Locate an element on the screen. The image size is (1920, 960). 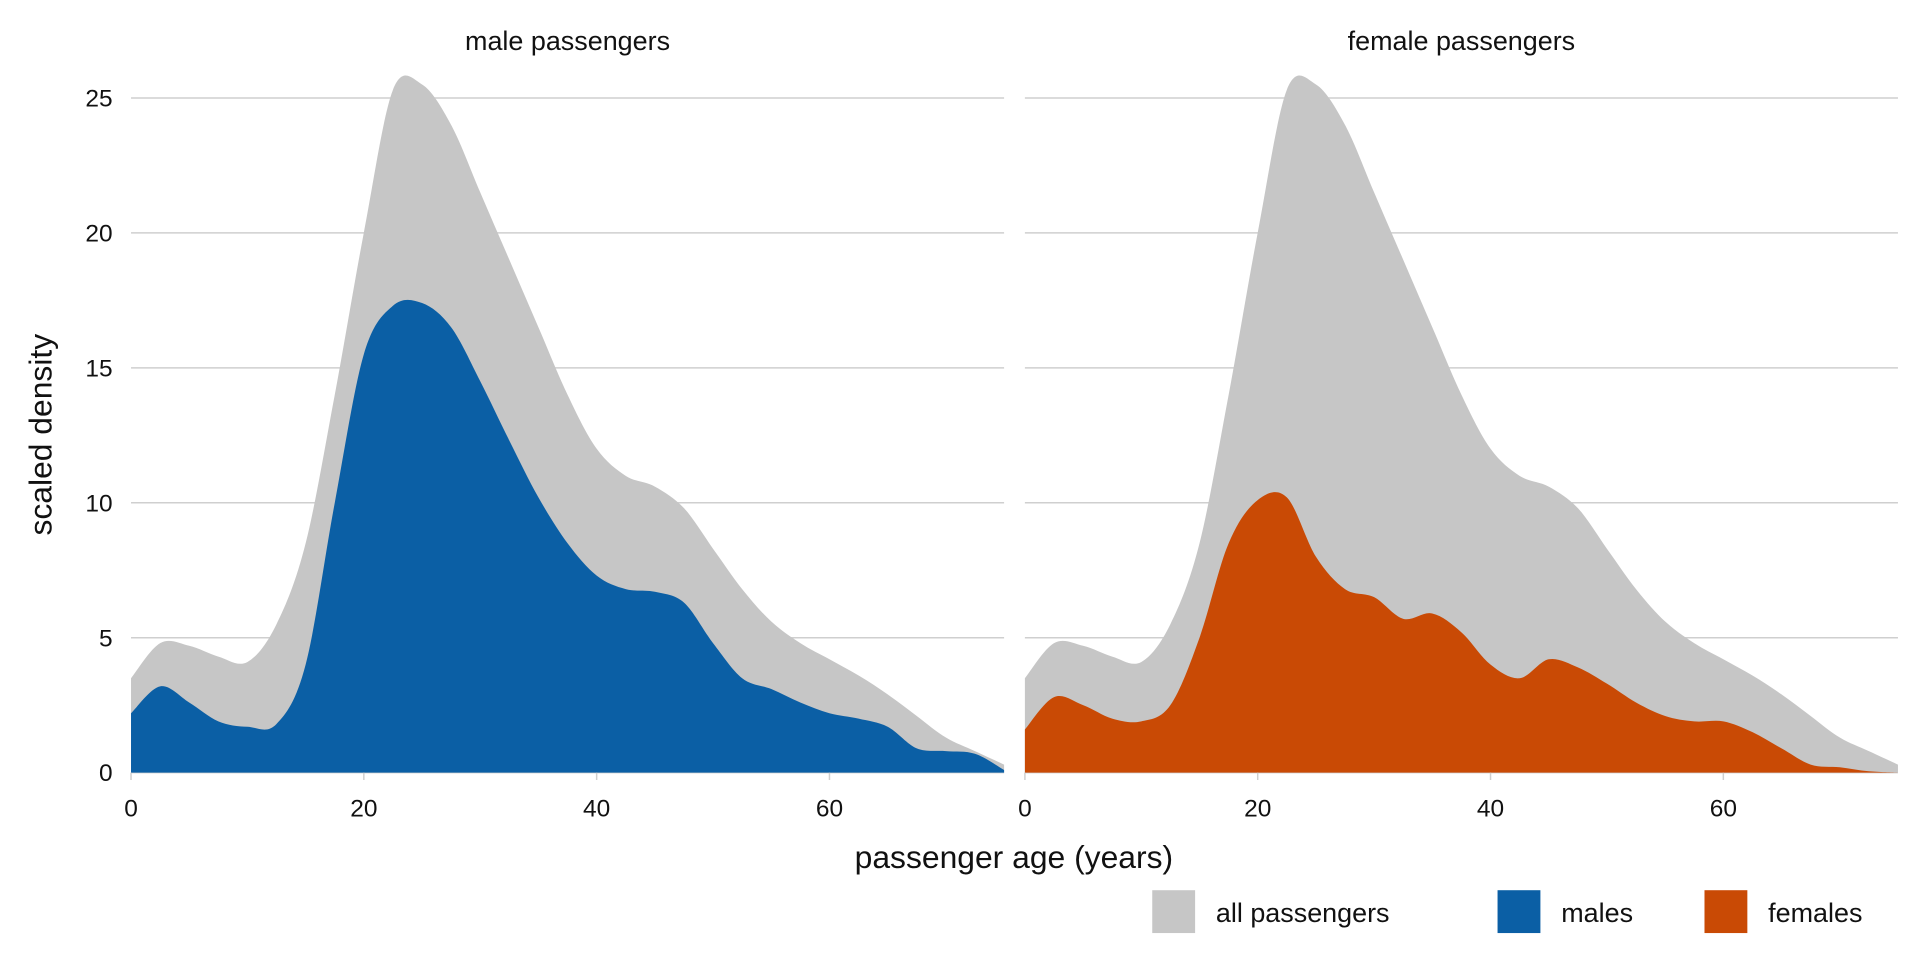
y-tick-label: 0 is located at coordinates (106, 773).